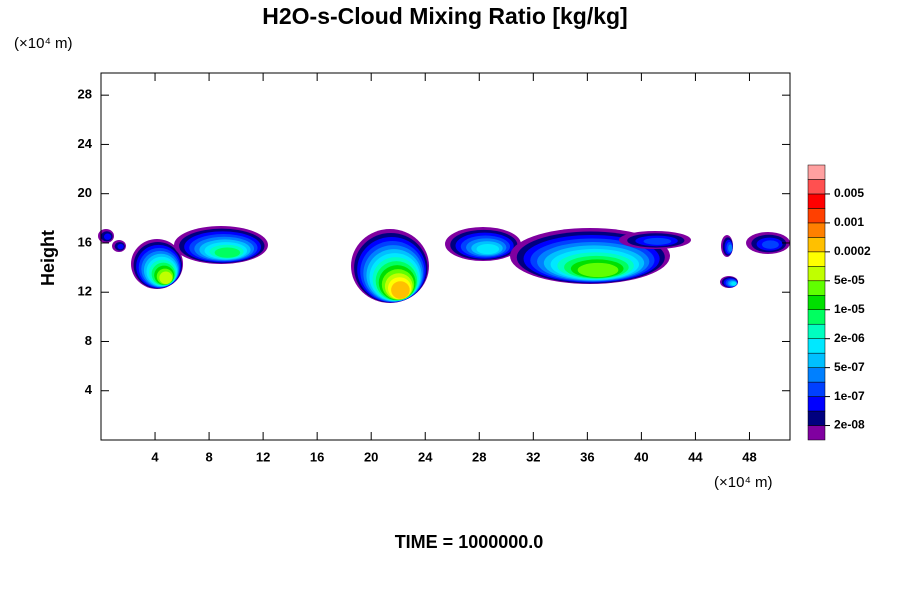  What do you see at coordinates (85, 192) in the screenshot?
I see `y-tick-label: 20` at bounding box center [85, 192].